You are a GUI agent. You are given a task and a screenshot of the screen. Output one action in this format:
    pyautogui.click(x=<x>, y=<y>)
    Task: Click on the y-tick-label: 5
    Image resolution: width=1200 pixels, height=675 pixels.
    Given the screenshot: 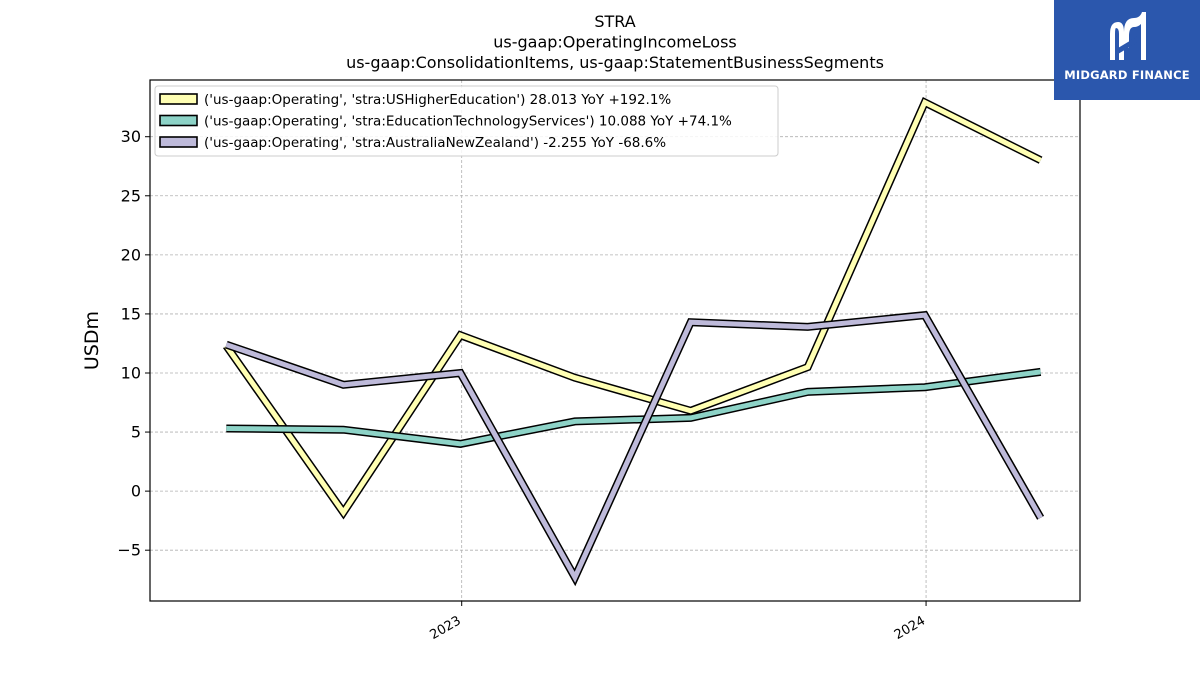 What is the action you would take?
    pyautogui.click(x=136, y=432)
    